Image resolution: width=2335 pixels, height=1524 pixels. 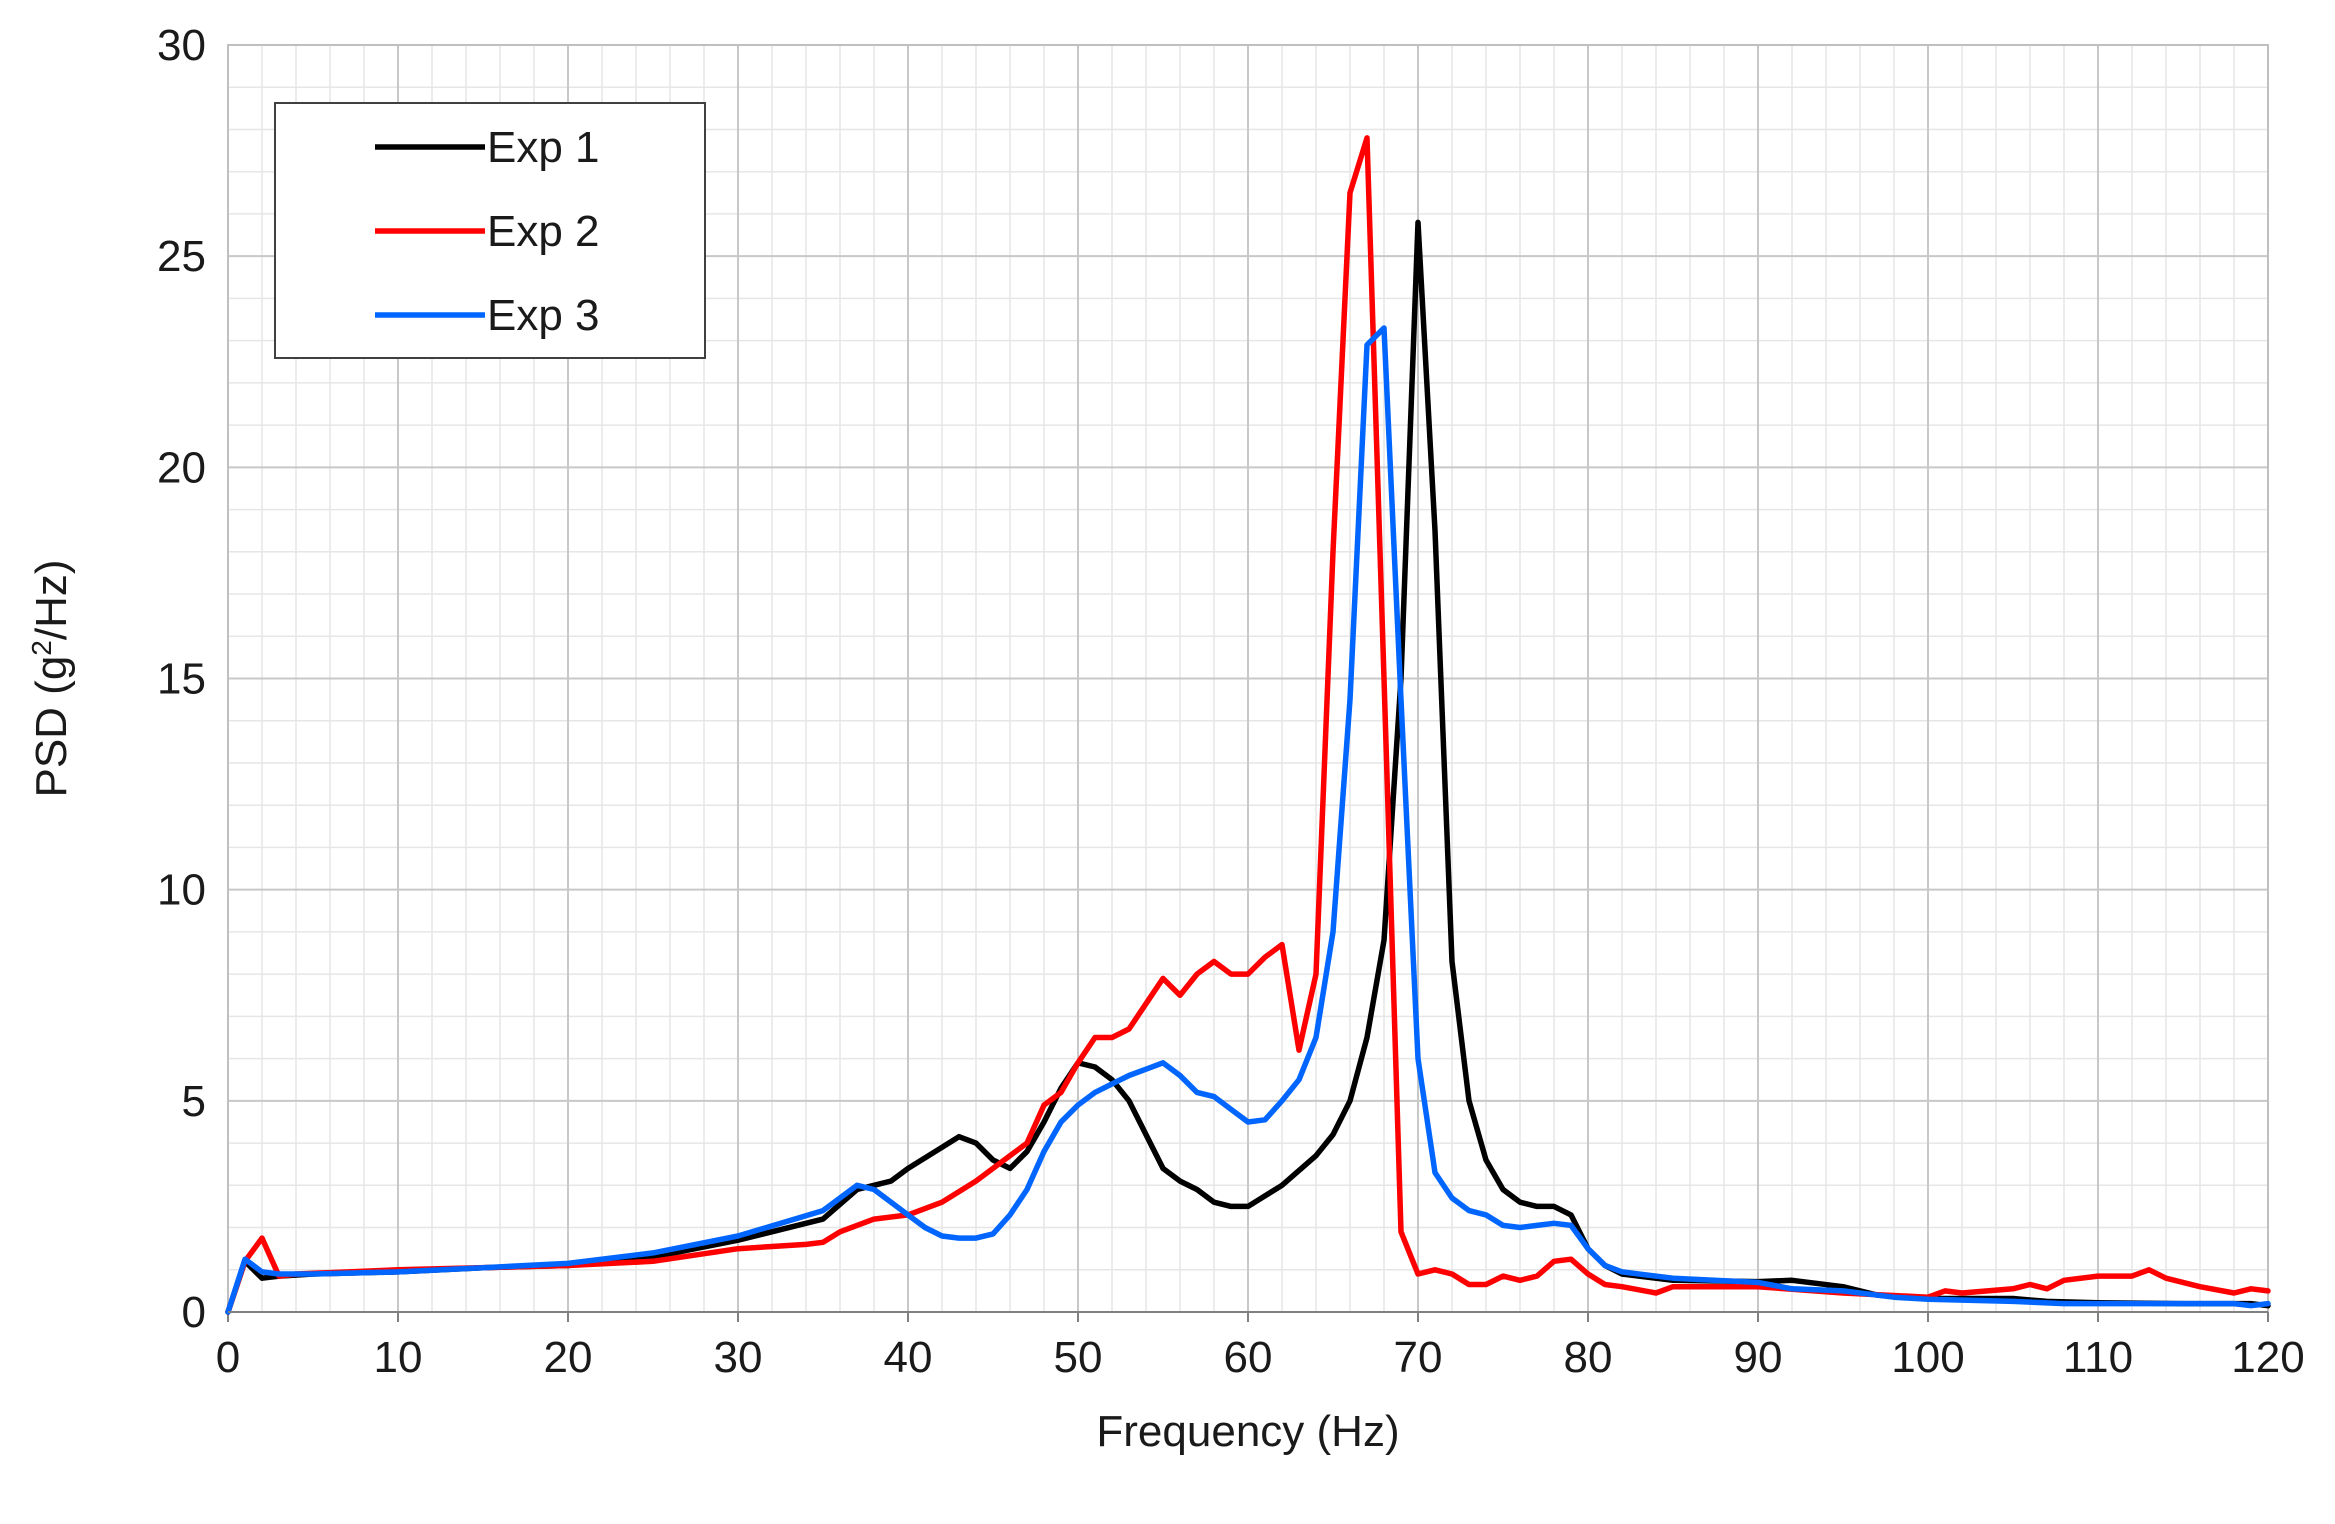 I want to click on legend-items: Exp 1 Exp 2 Exp 3, so click(x=487, y=231).